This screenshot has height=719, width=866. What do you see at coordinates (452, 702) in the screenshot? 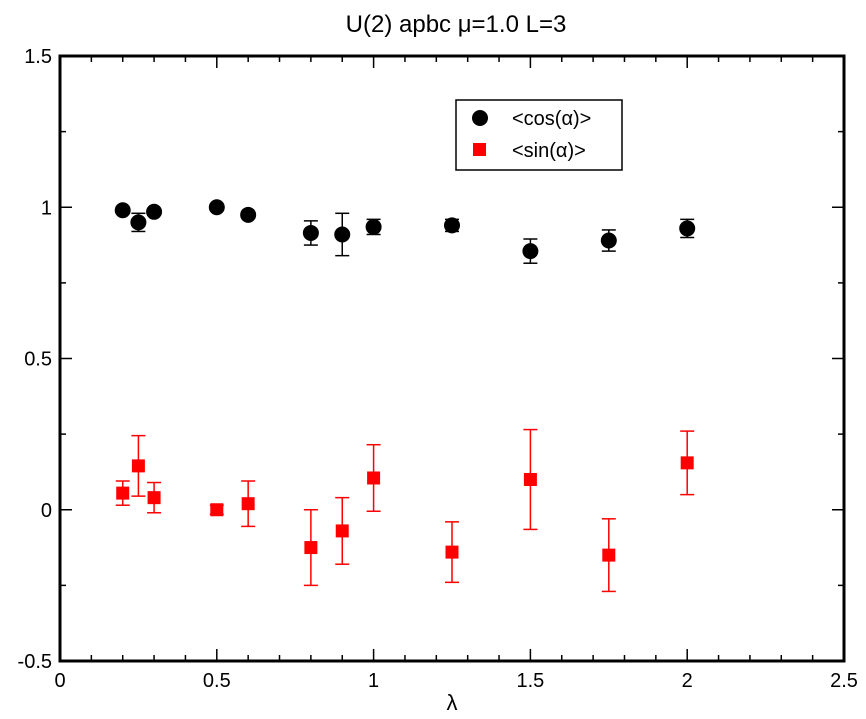
I see `x-axis-label: λ` at bounding box center [452, 702].